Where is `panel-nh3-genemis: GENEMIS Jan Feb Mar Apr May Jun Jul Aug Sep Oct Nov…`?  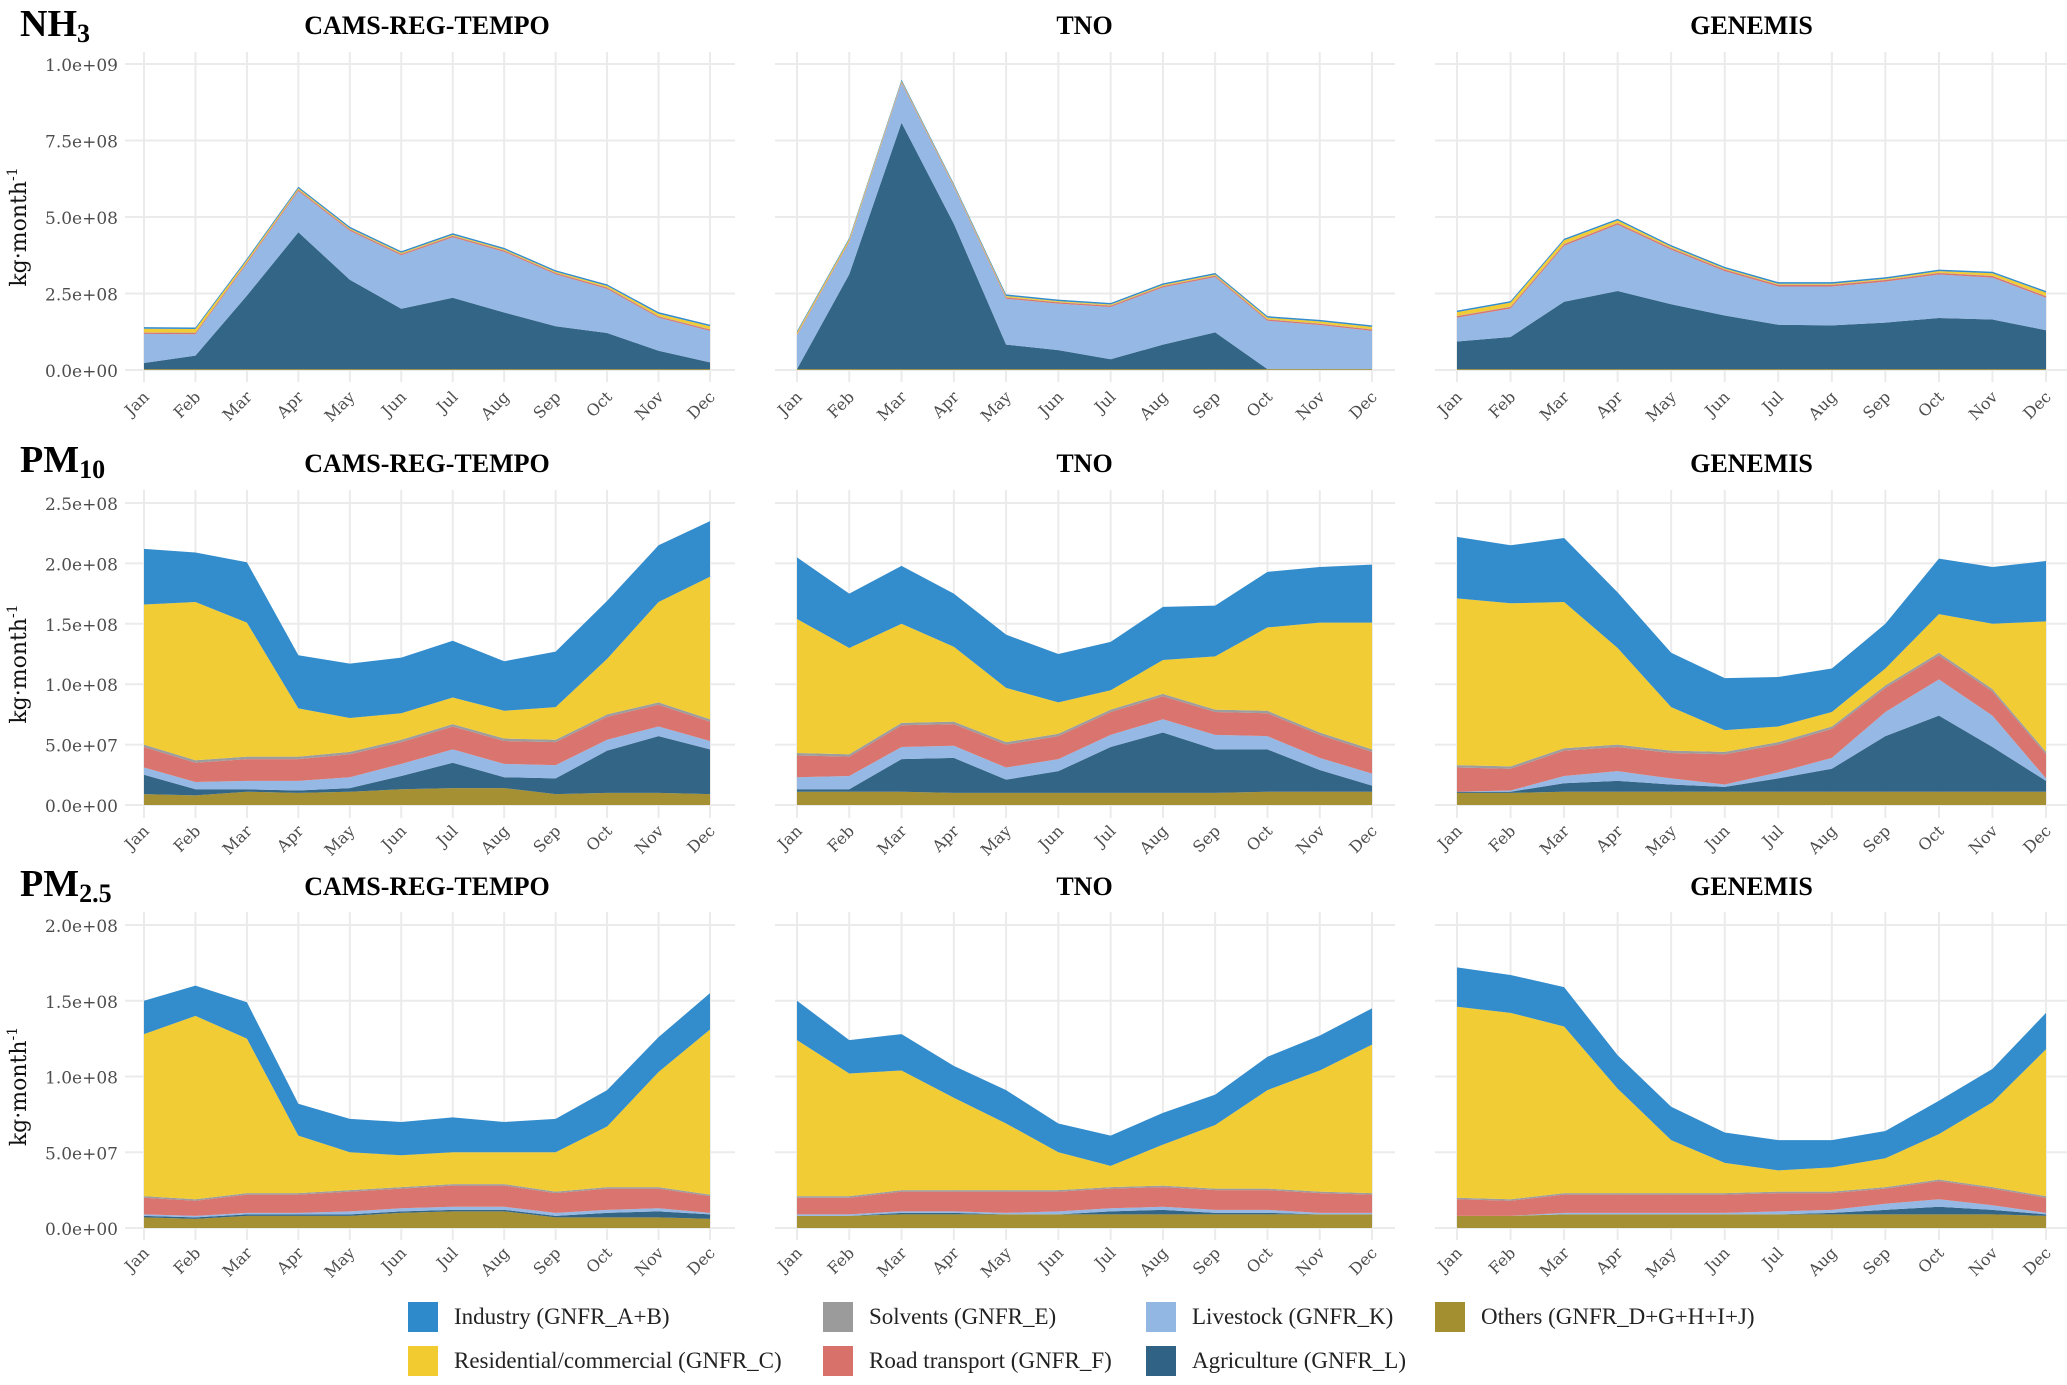
panel-nh3-genemis: GENEMIS Jan Feb Mar Apr May Jun Jul Aug Sep Oct Nov… is located at coordinates (1749, 218).